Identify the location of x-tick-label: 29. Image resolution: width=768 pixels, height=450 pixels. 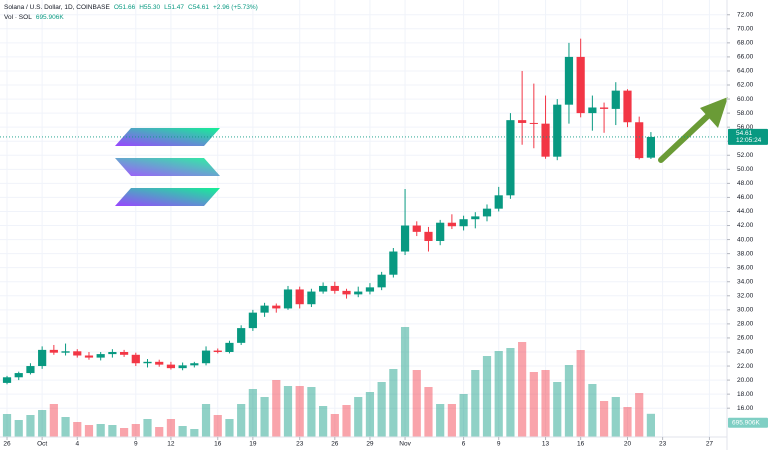
(370, 444).